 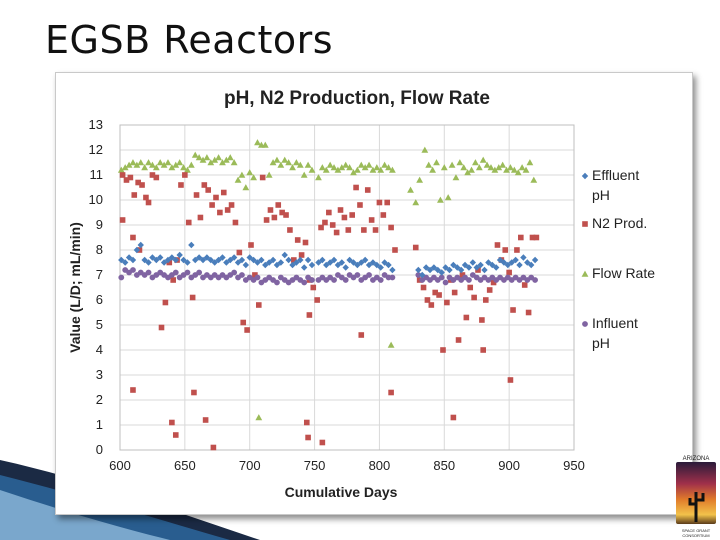 What do you see at coordinates (99, 399) in the screenshot?
I see `y-tick-label: 2` at bounding box center [99, 399].